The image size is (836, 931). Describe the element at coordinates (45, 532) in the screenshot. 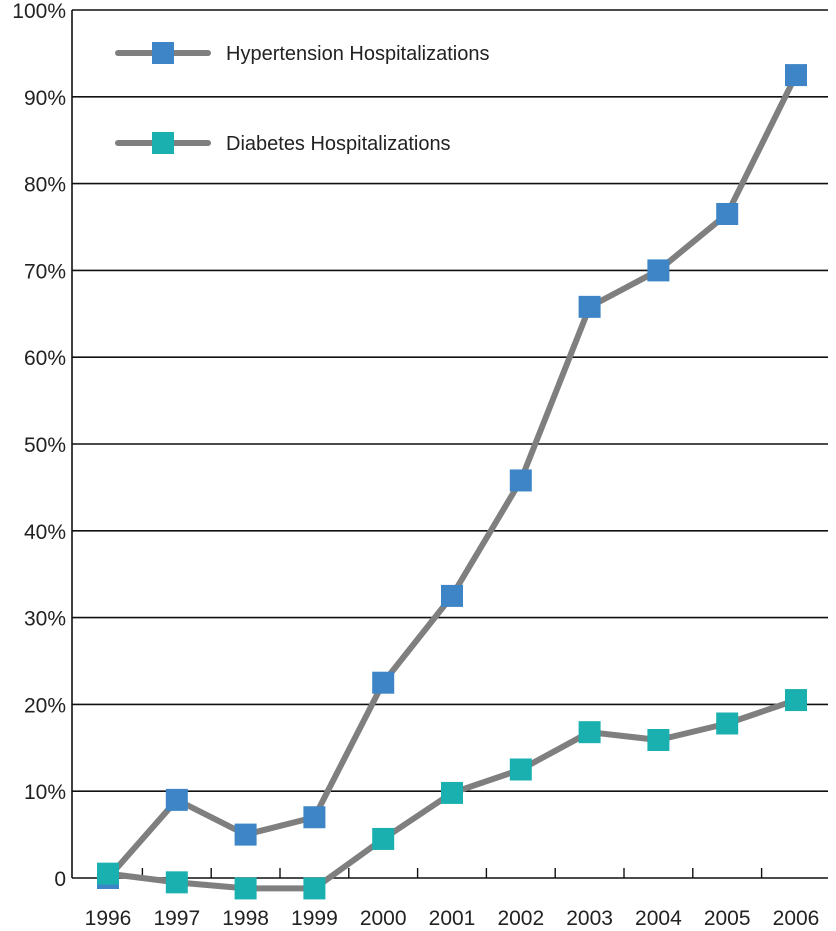

I see `y-tick-label: 40%` at that location.